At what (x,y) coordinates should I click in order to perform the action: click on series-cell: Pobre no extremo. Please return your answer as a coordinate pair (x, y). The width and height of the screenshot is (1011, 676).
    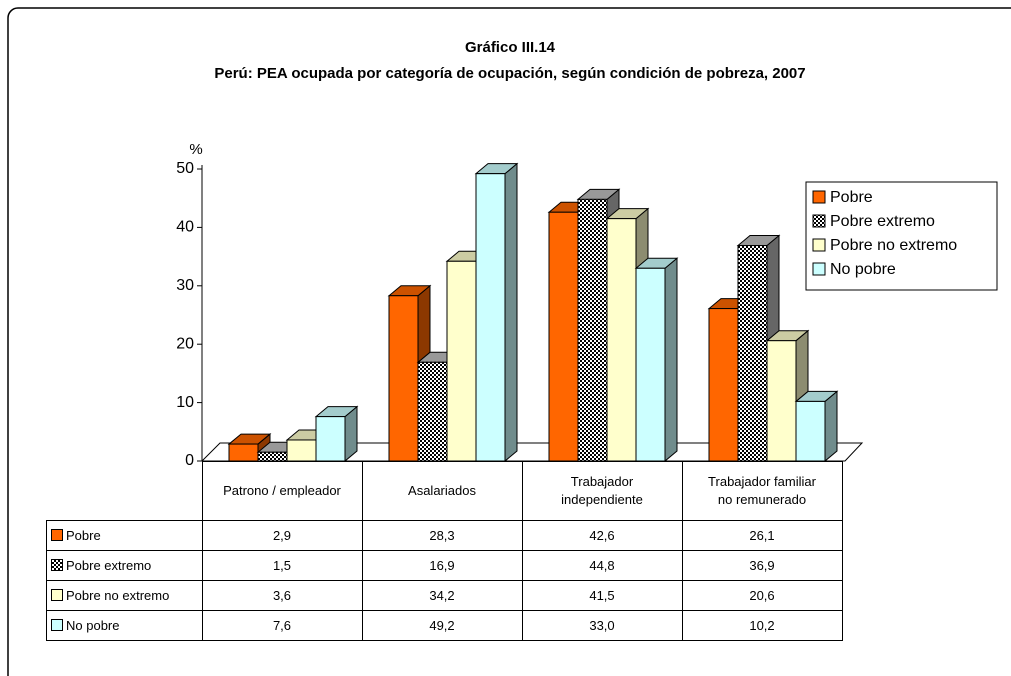
    Looking at the image, I should click on (124, 595).